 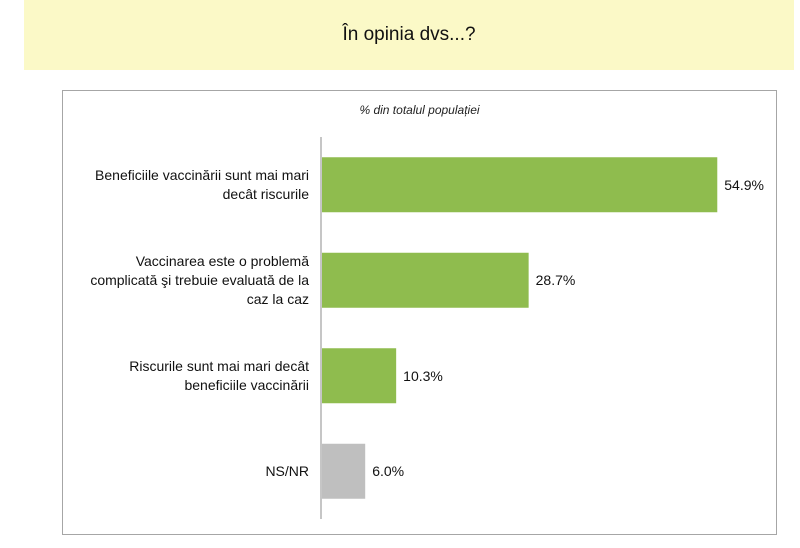 I want to click on value-label-4: 6.0%, so click(x=388, y=471).